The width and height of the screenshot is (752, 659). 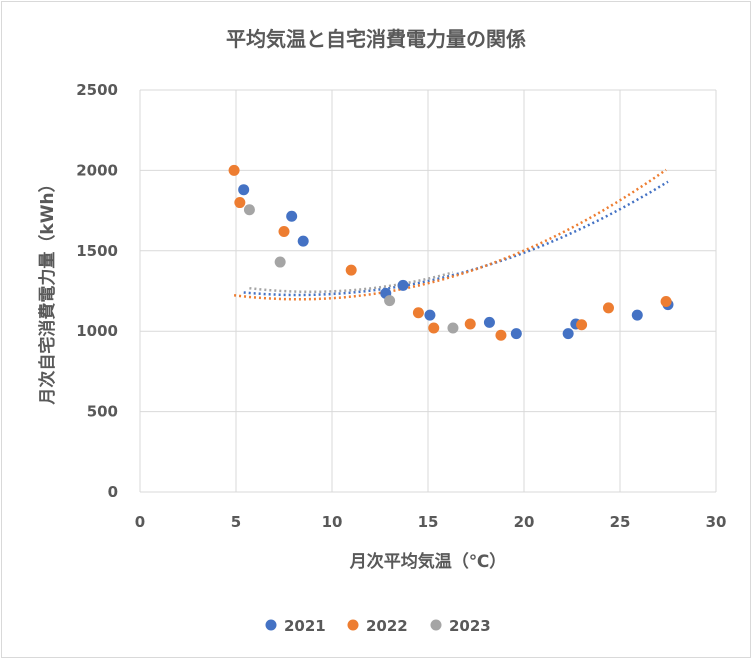 I want to click on legend-label: 2022, so click(x=387, y=626).